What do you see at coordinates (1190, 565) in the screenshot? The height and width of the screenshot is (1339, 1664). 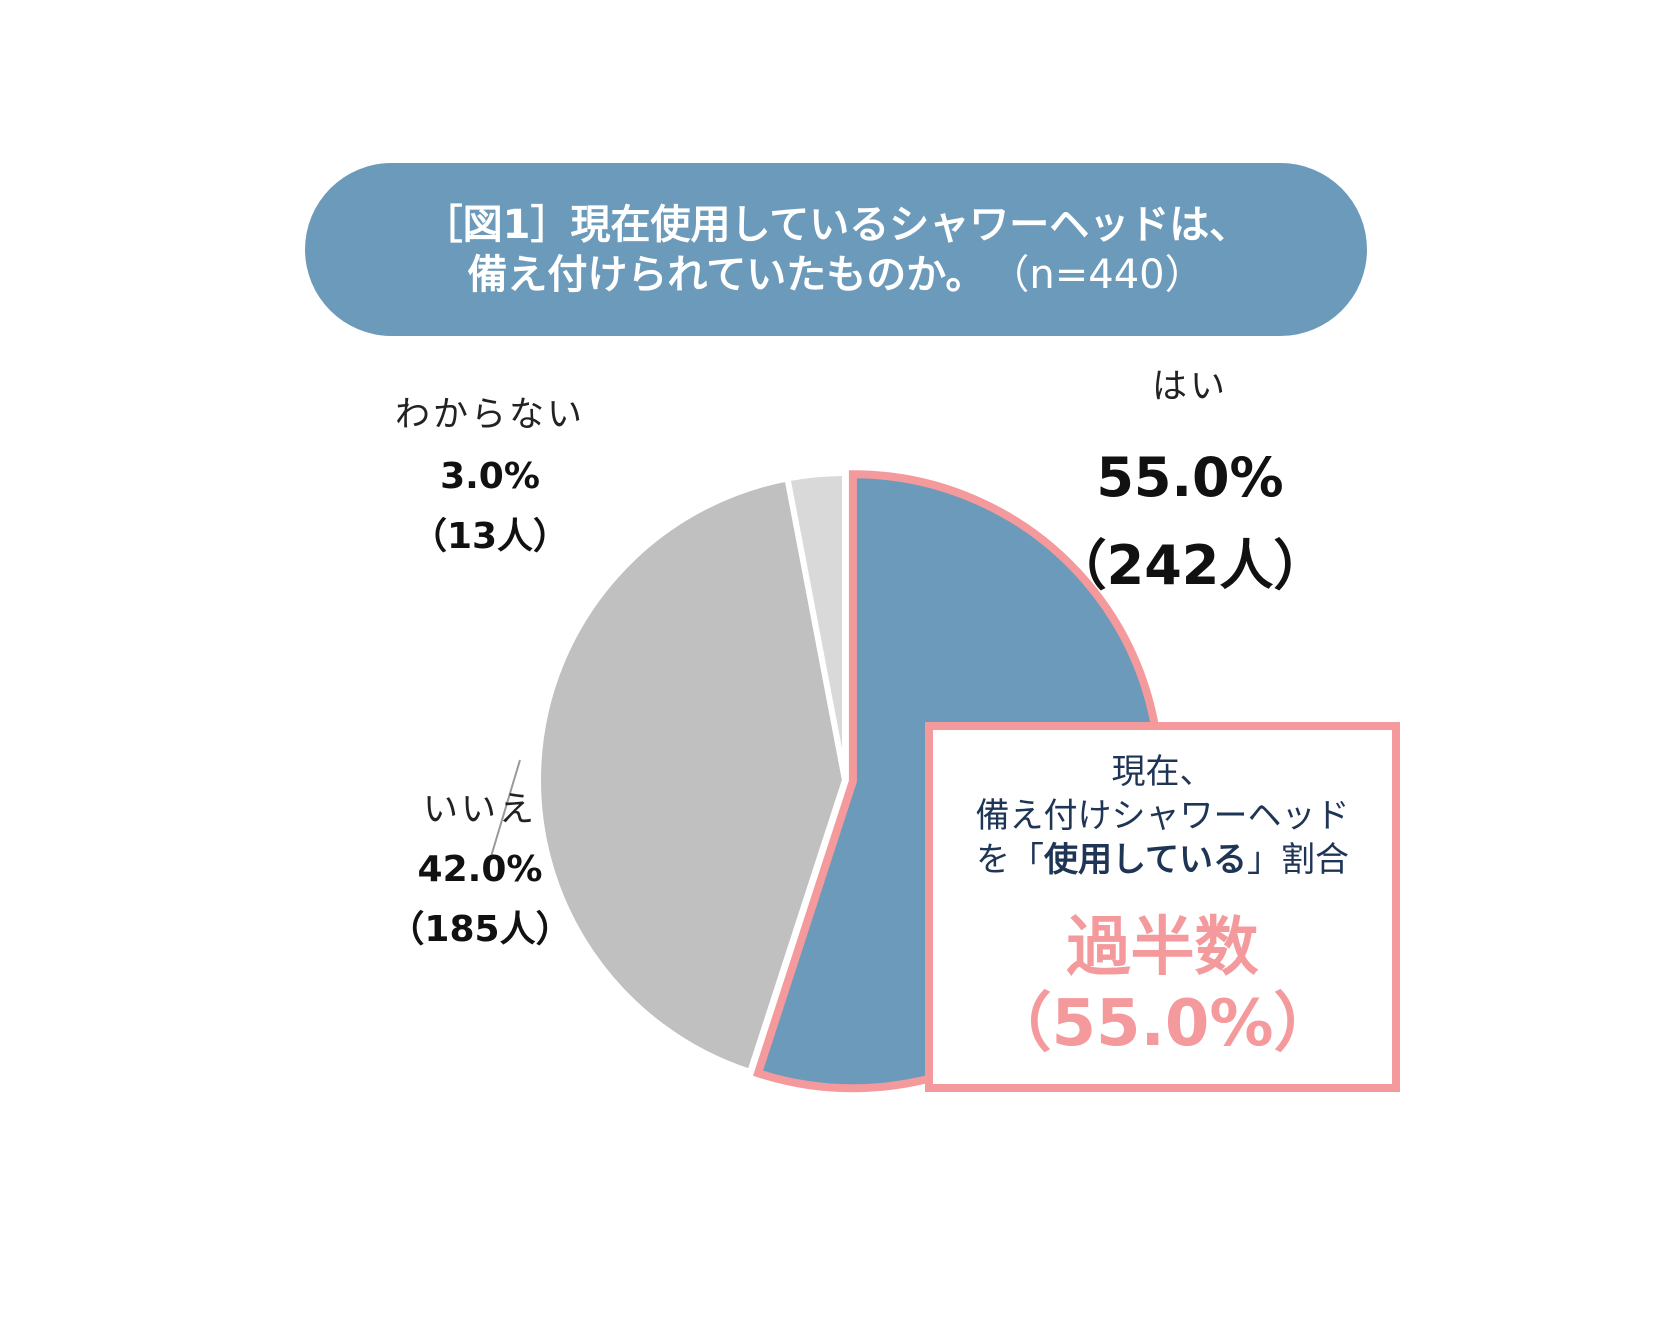 I see `slice-label-hai-count: （242人）` at bounding box center [1190, 565].